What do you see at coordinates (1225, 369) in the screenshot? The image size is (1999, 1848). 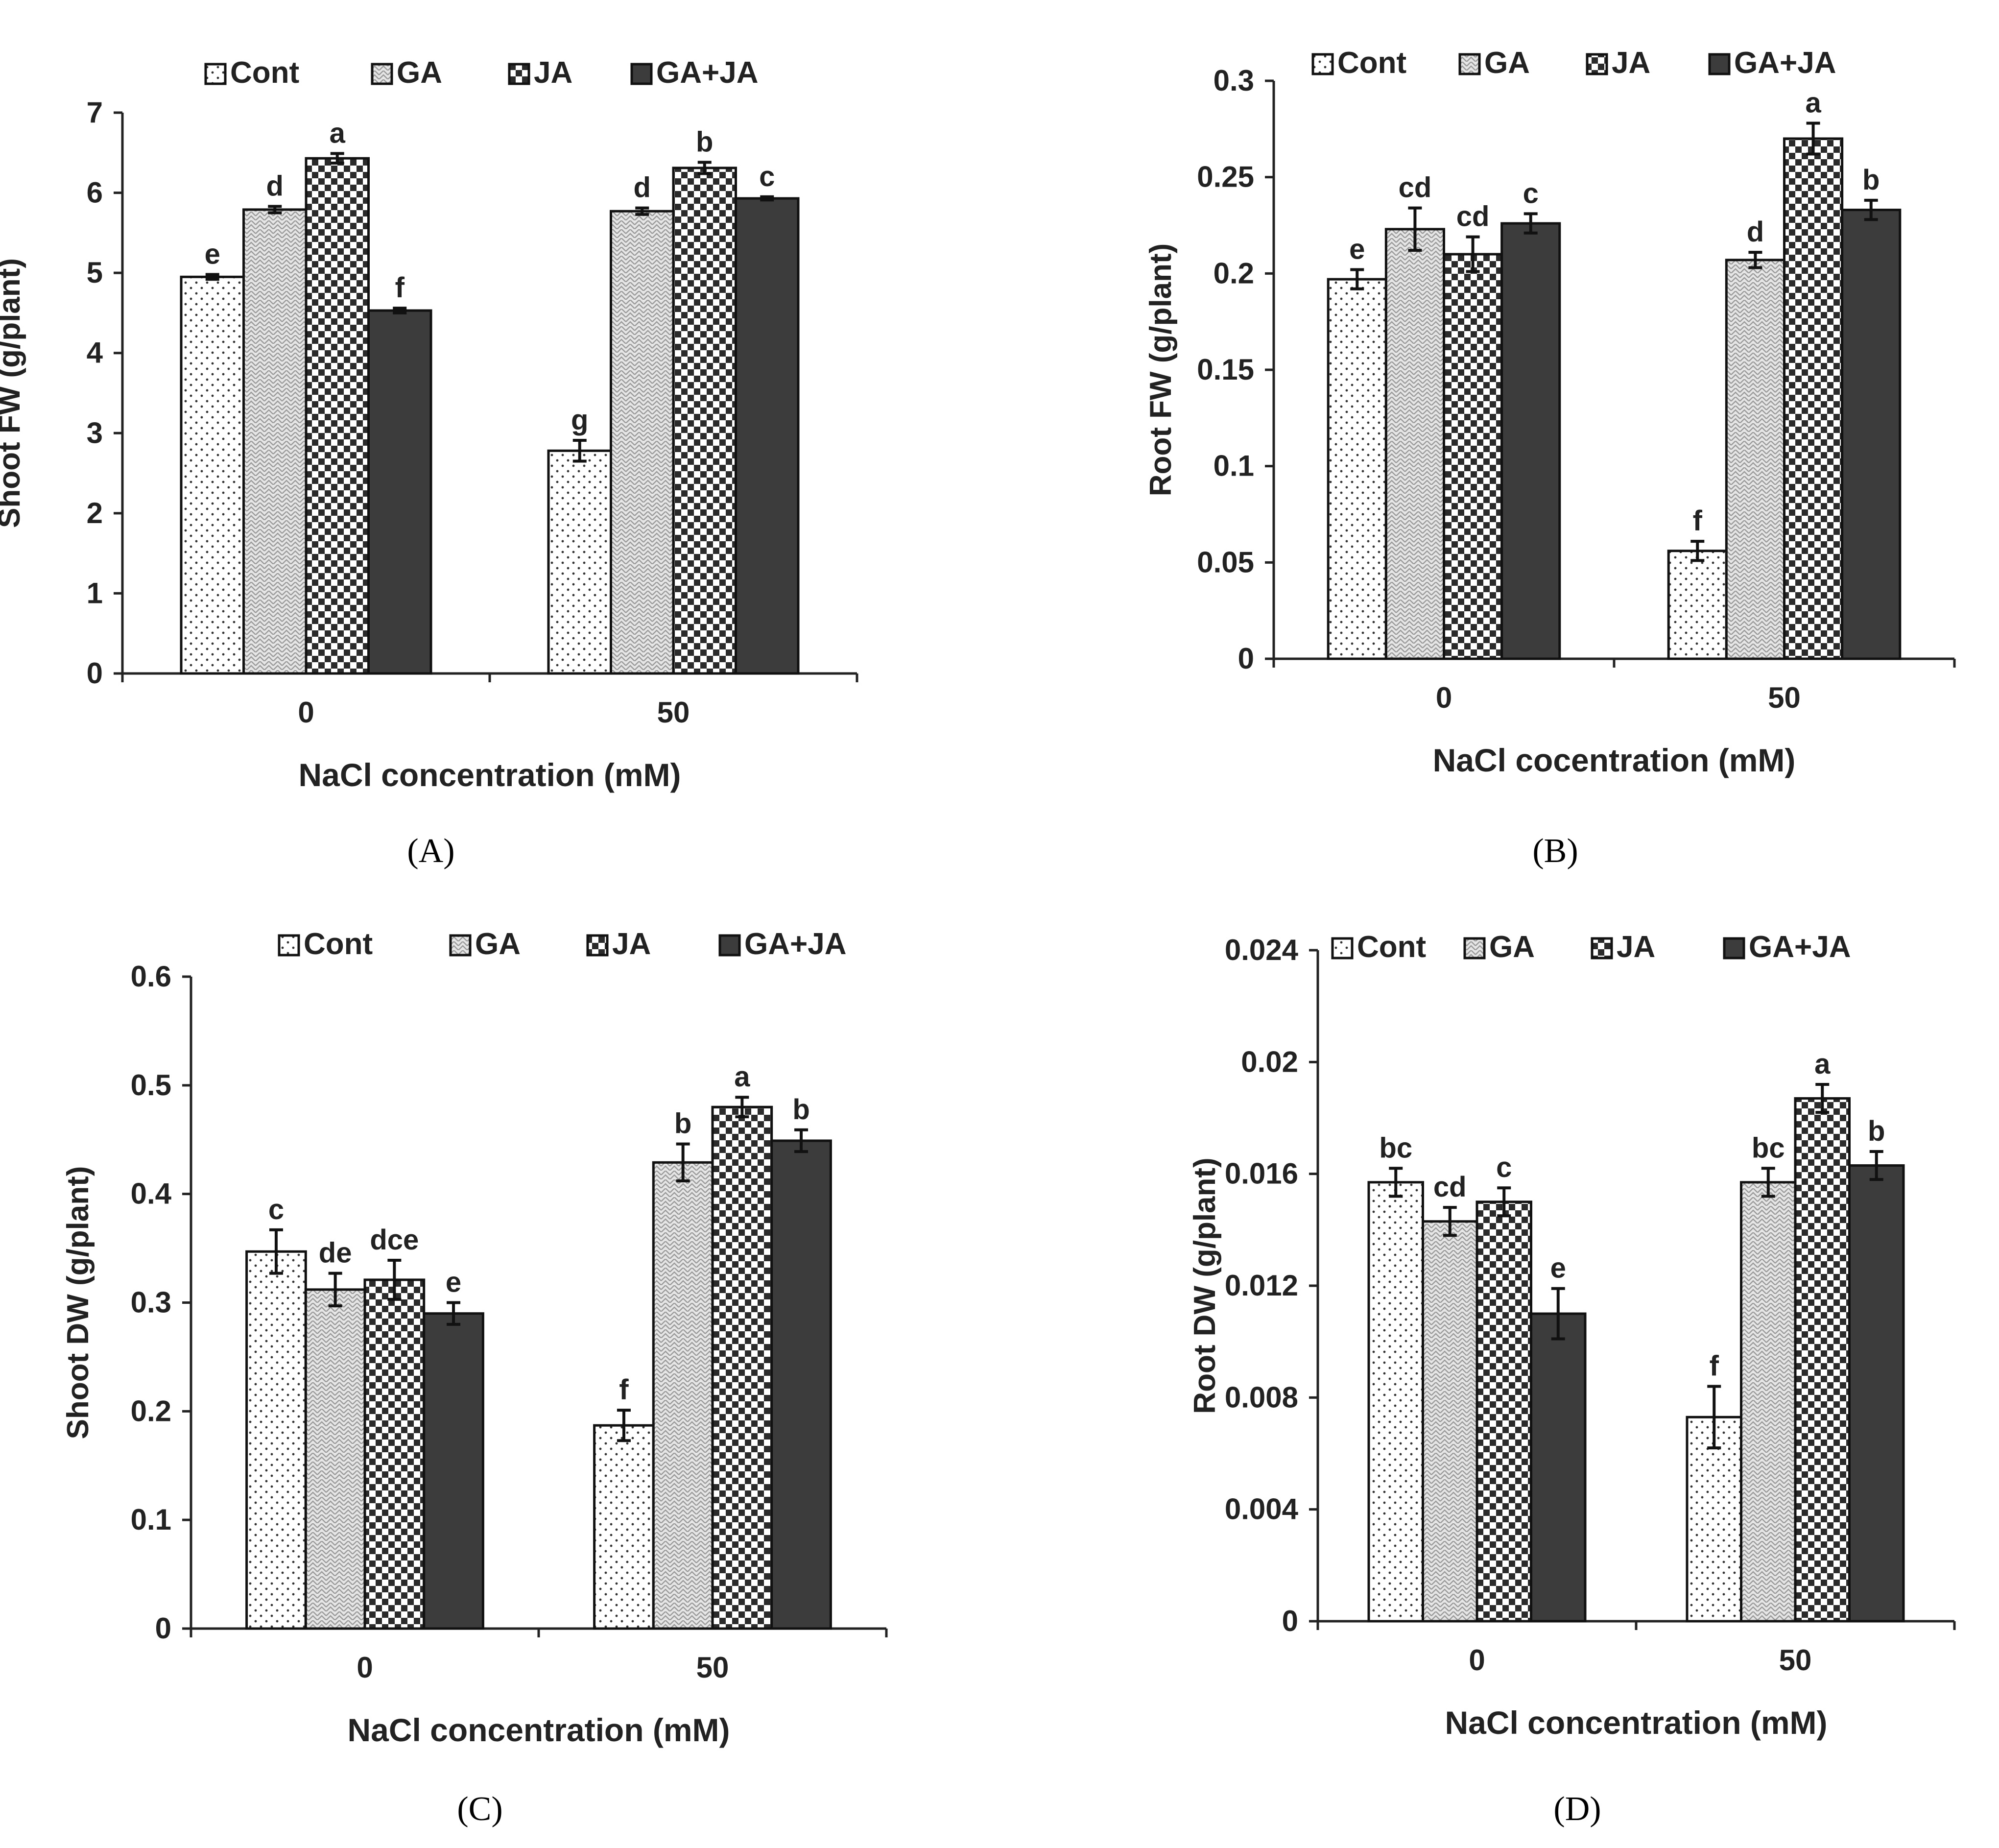 I see `y-tick-label: 0.15` at bounding box center [1225, 369].